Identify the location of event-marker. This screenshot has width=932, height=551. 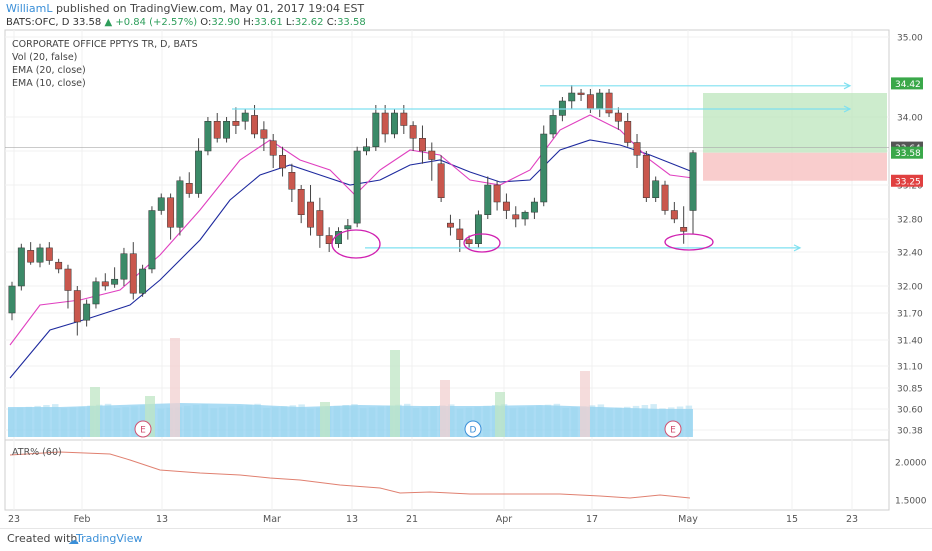
(143, 429).